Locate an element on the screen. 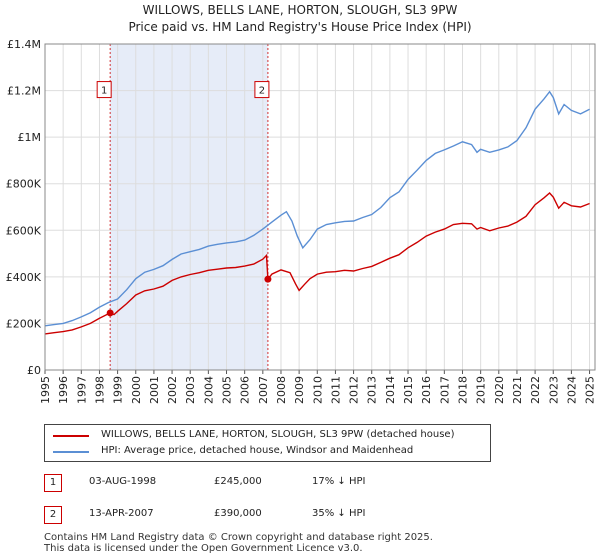  sale-badge-label: 1 is located at coordinates (104, 91).